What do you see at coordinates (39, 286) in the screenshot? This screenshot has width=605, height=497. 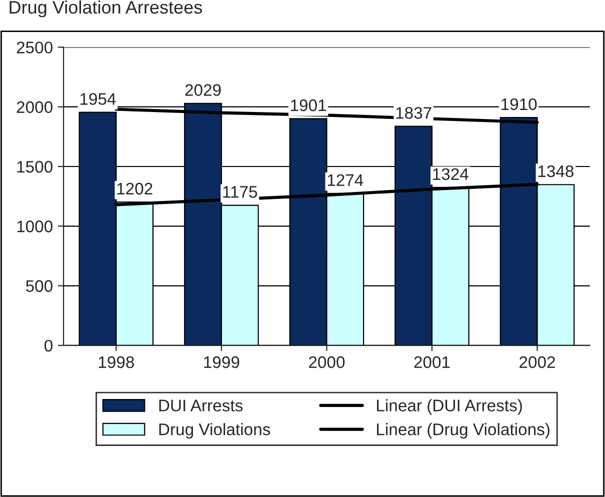 I see `y-tick-label: 500` at bounding box center [39, 286].